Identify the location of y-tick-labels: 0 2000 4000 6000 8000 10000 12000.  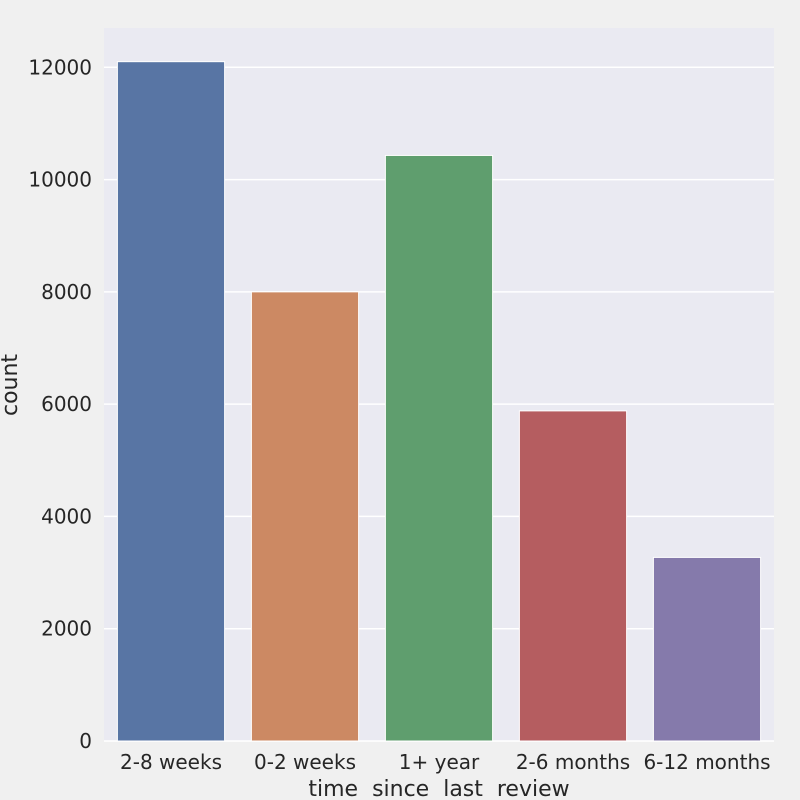
(60, 404).